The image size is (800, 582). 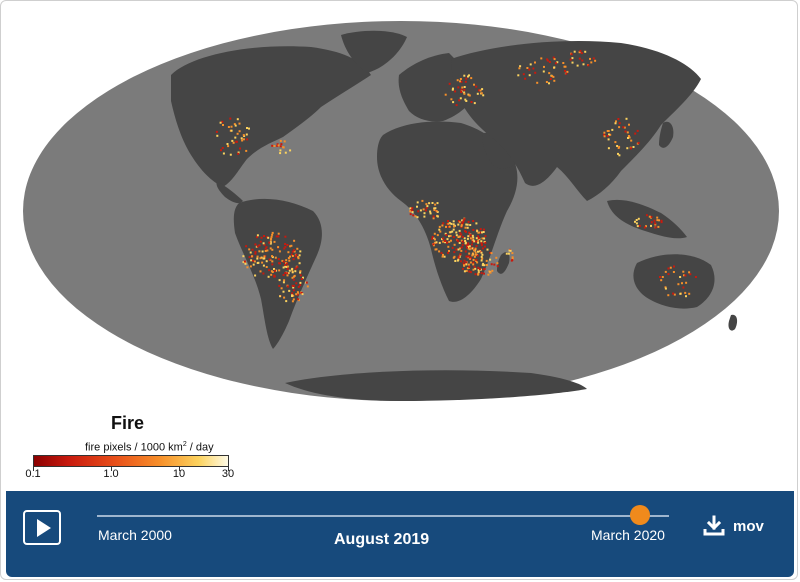 I want to click on asia, so click(x=576, y=120).